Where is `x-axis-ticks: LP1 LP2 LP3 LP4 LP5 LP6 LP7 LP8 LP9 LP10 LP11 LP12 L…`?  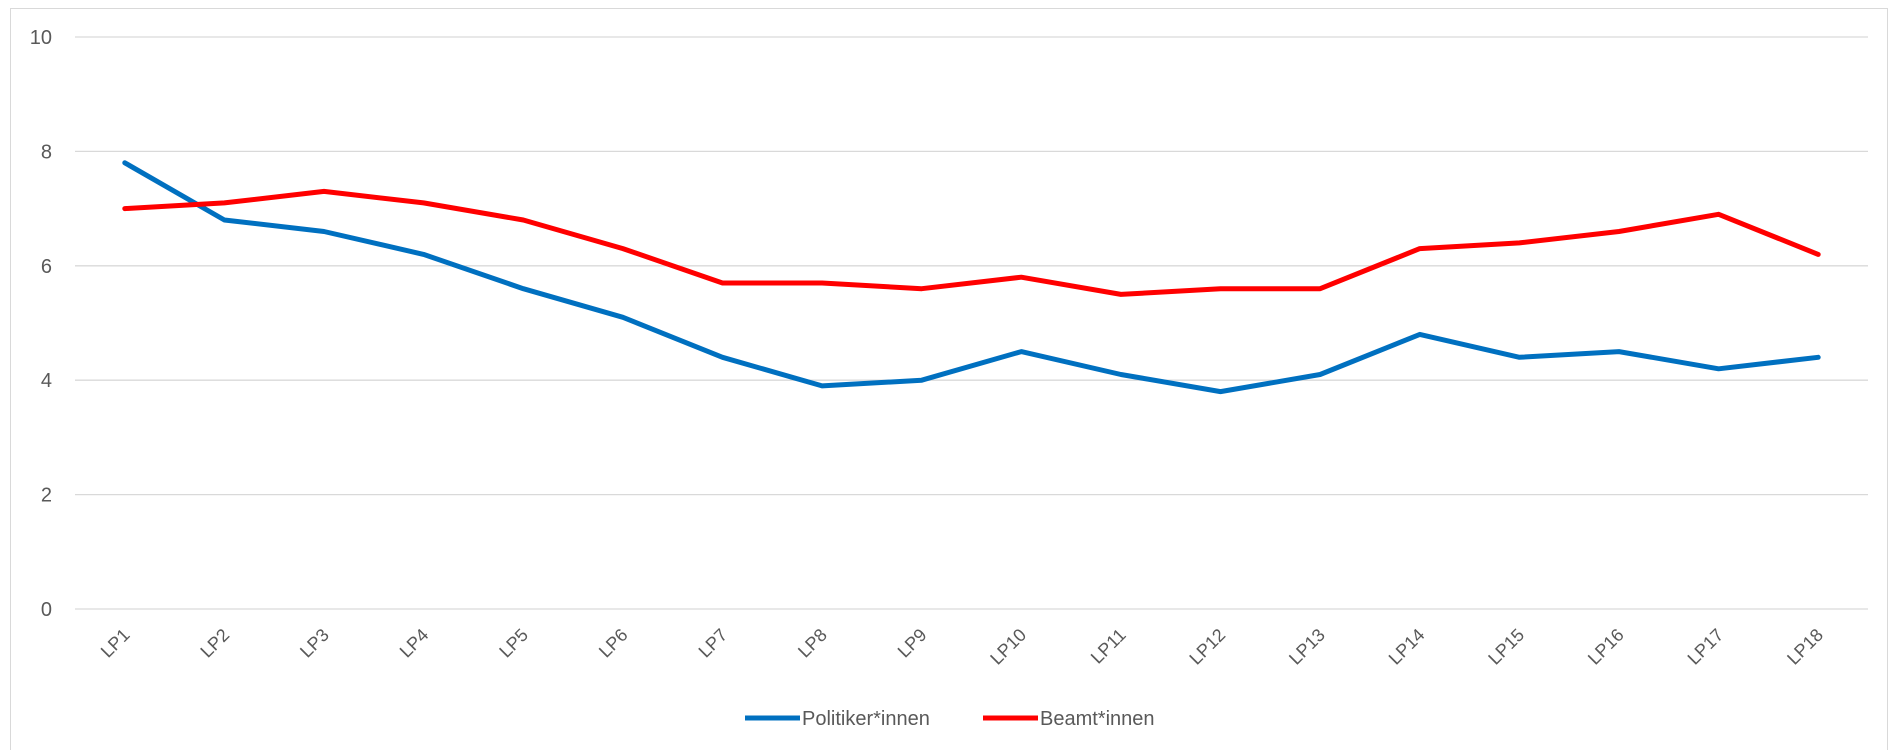
x-axis-ticks: LP1 LP2 LP3 LP4 LP5 LP6 LP7 LP8 LP9 LP10 LP11 LP12 L… is located at coordinates (962, 647).